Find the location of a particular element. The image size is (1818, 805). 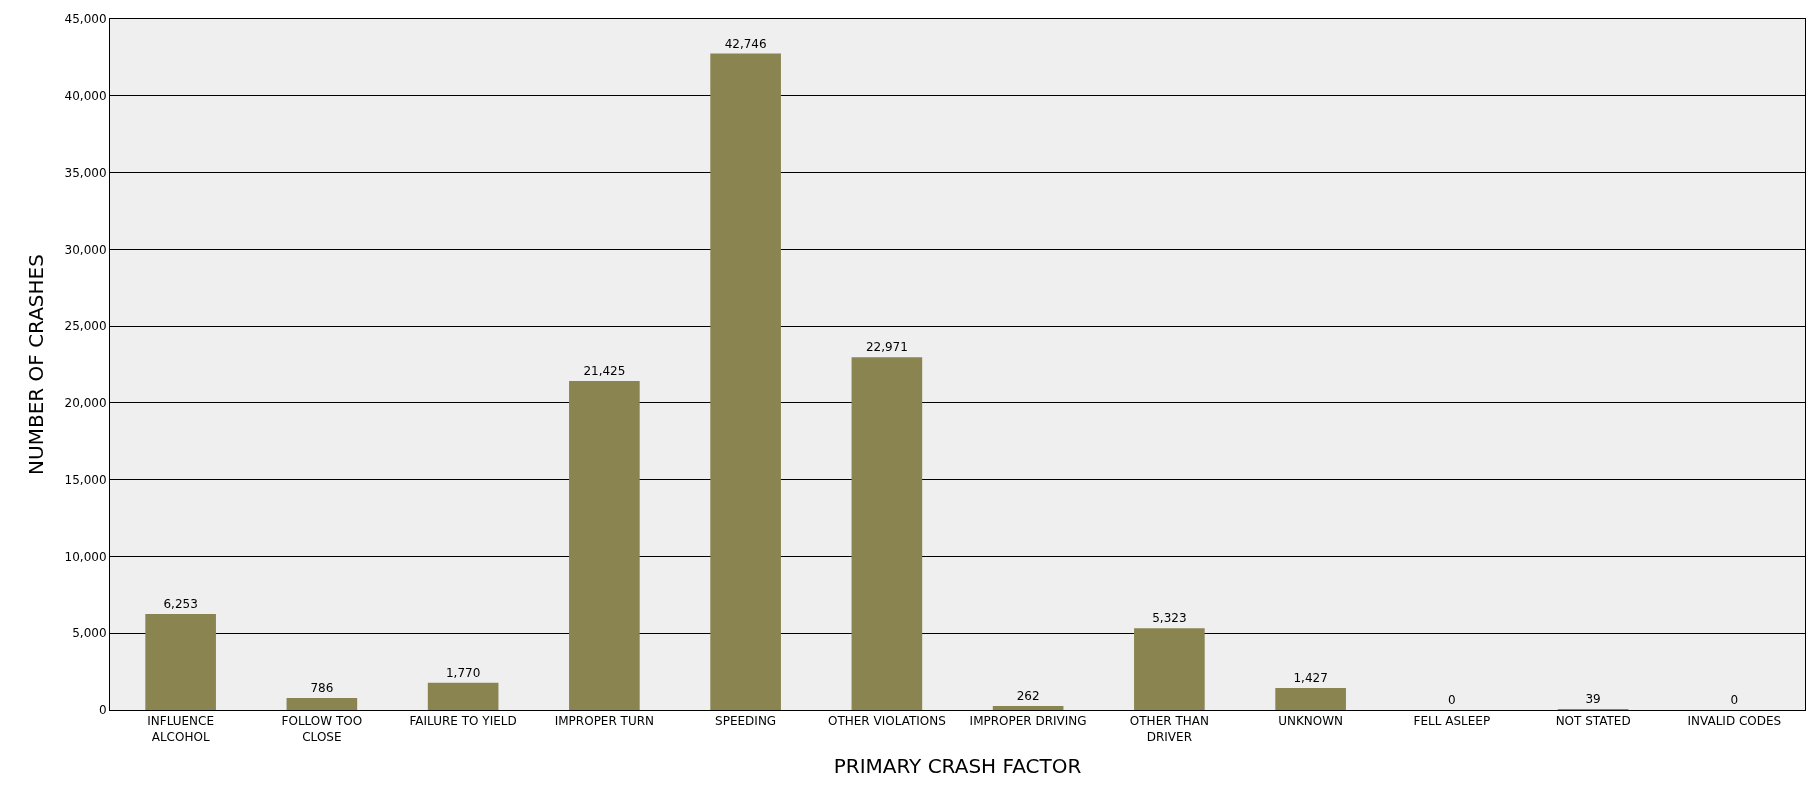

x-tick-label: IMPROPER DRIVING is located at coordinates (1028, 721).